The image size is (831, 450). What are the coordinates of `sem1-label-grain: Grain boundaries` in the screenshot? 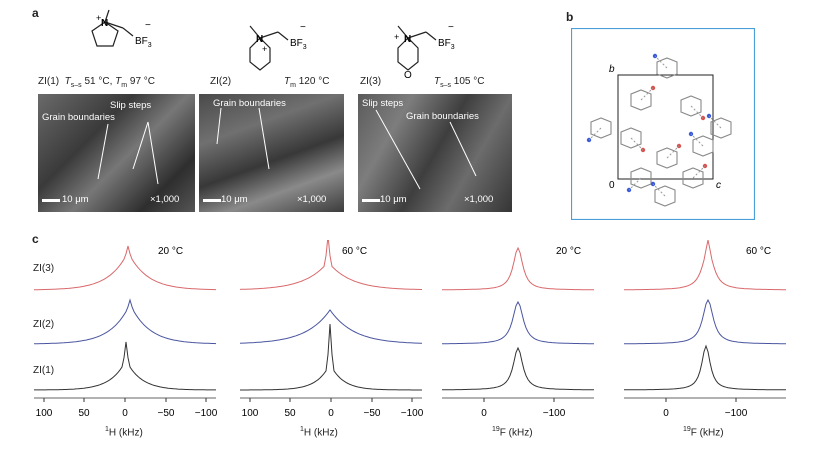 It's located at (78, 117).